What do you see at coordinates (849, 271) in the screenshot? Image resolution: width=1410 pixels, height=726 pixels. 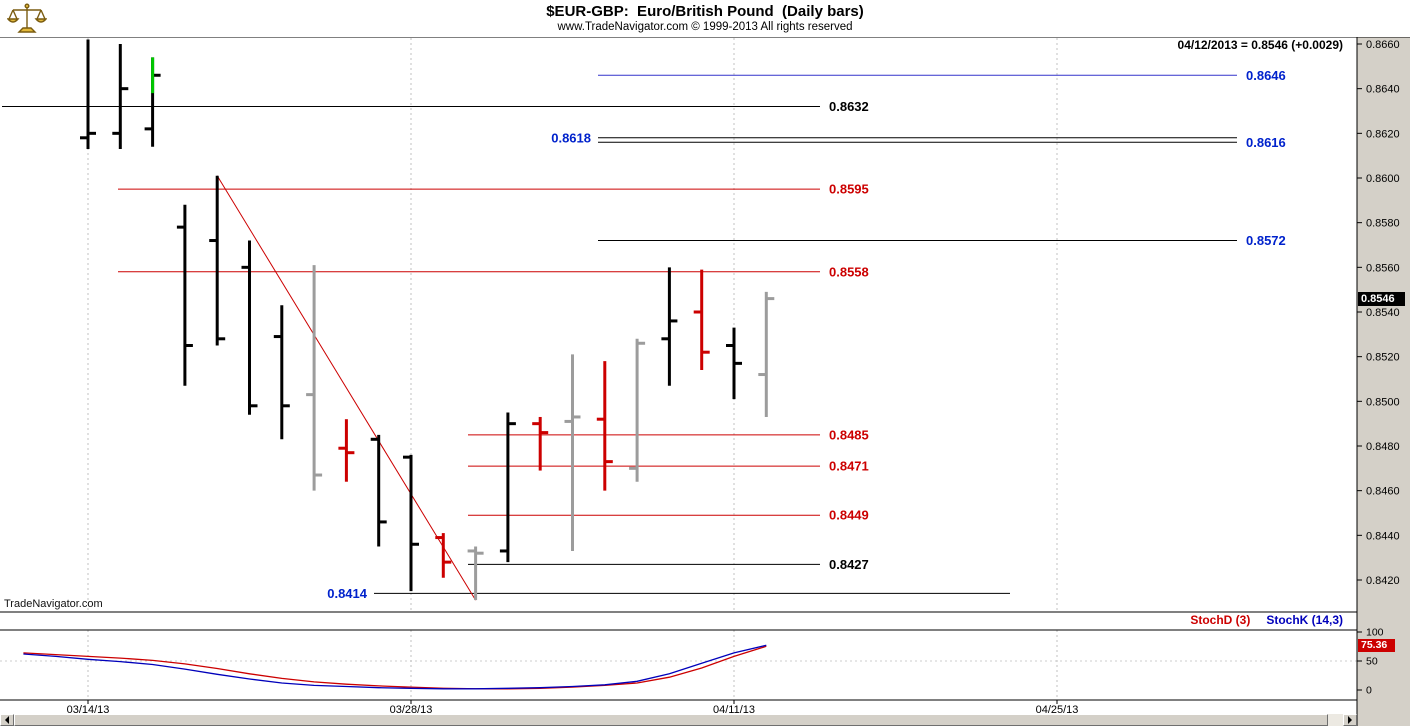 I see `level-label: 0.8558` at bounding box center [849, 271].